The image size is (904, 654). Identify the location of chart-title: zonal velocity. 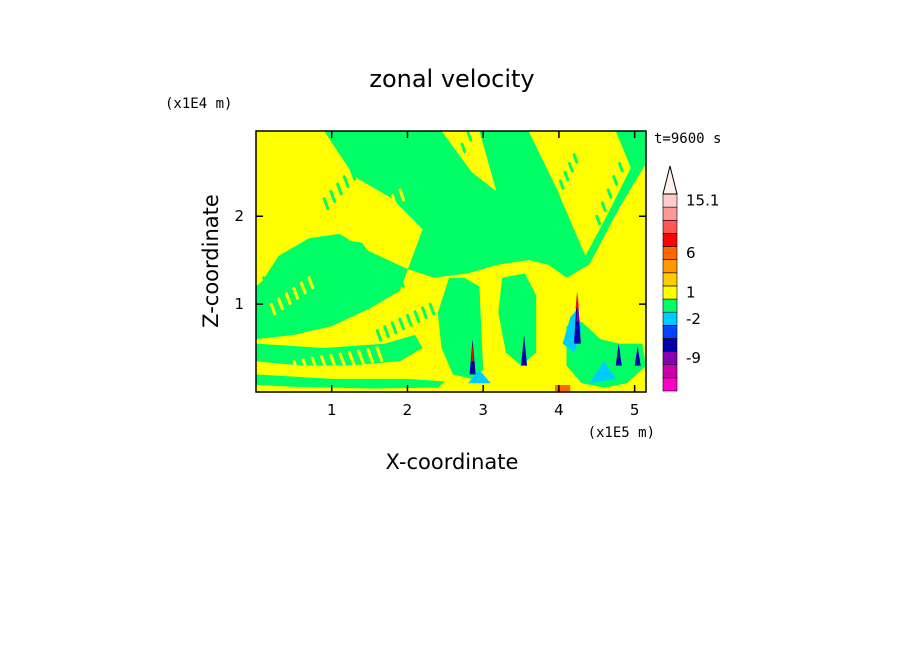
(451, 79).